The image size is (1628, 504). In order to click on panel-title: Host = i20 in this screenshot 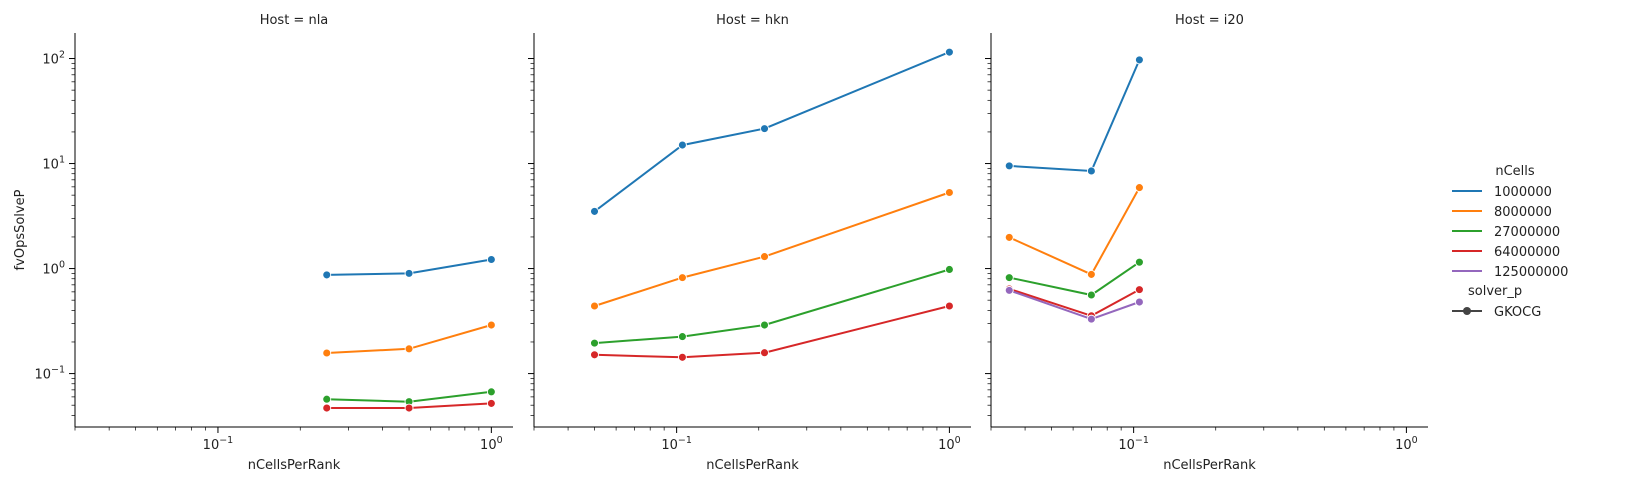, I will do `click(1209, 20)`.